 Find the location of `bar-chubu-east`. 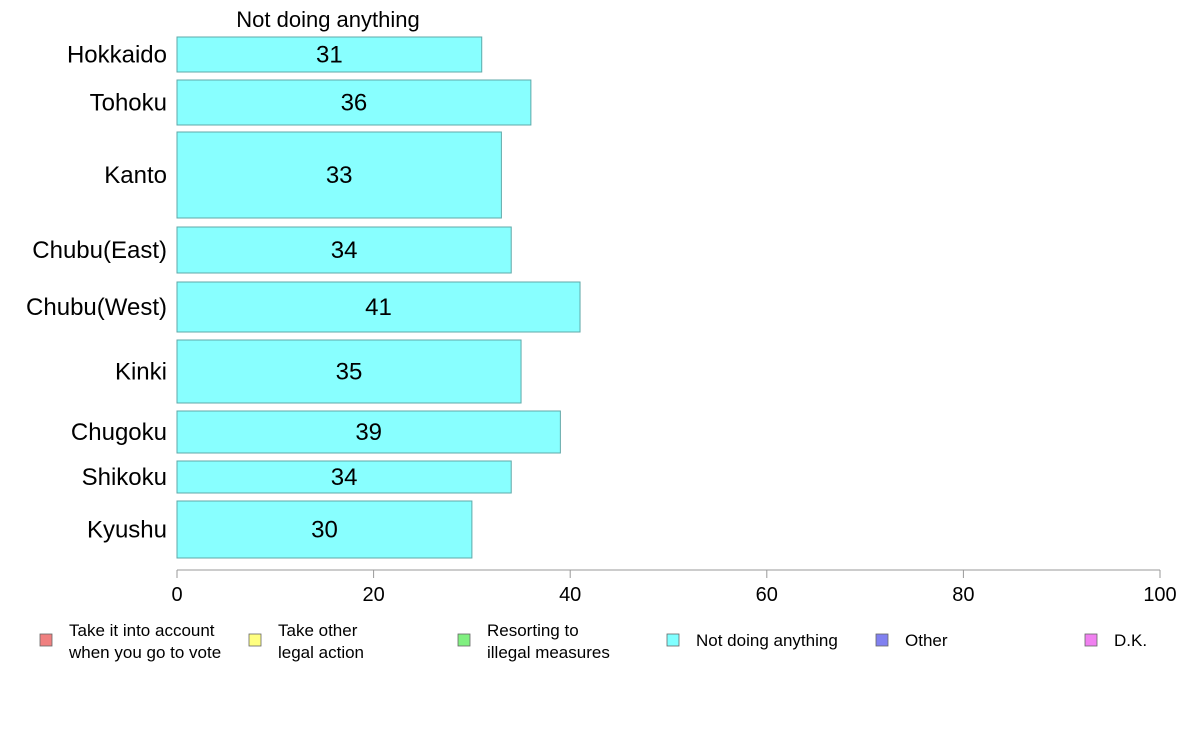

bar-chubu-east is located at coordinates (344, 250).